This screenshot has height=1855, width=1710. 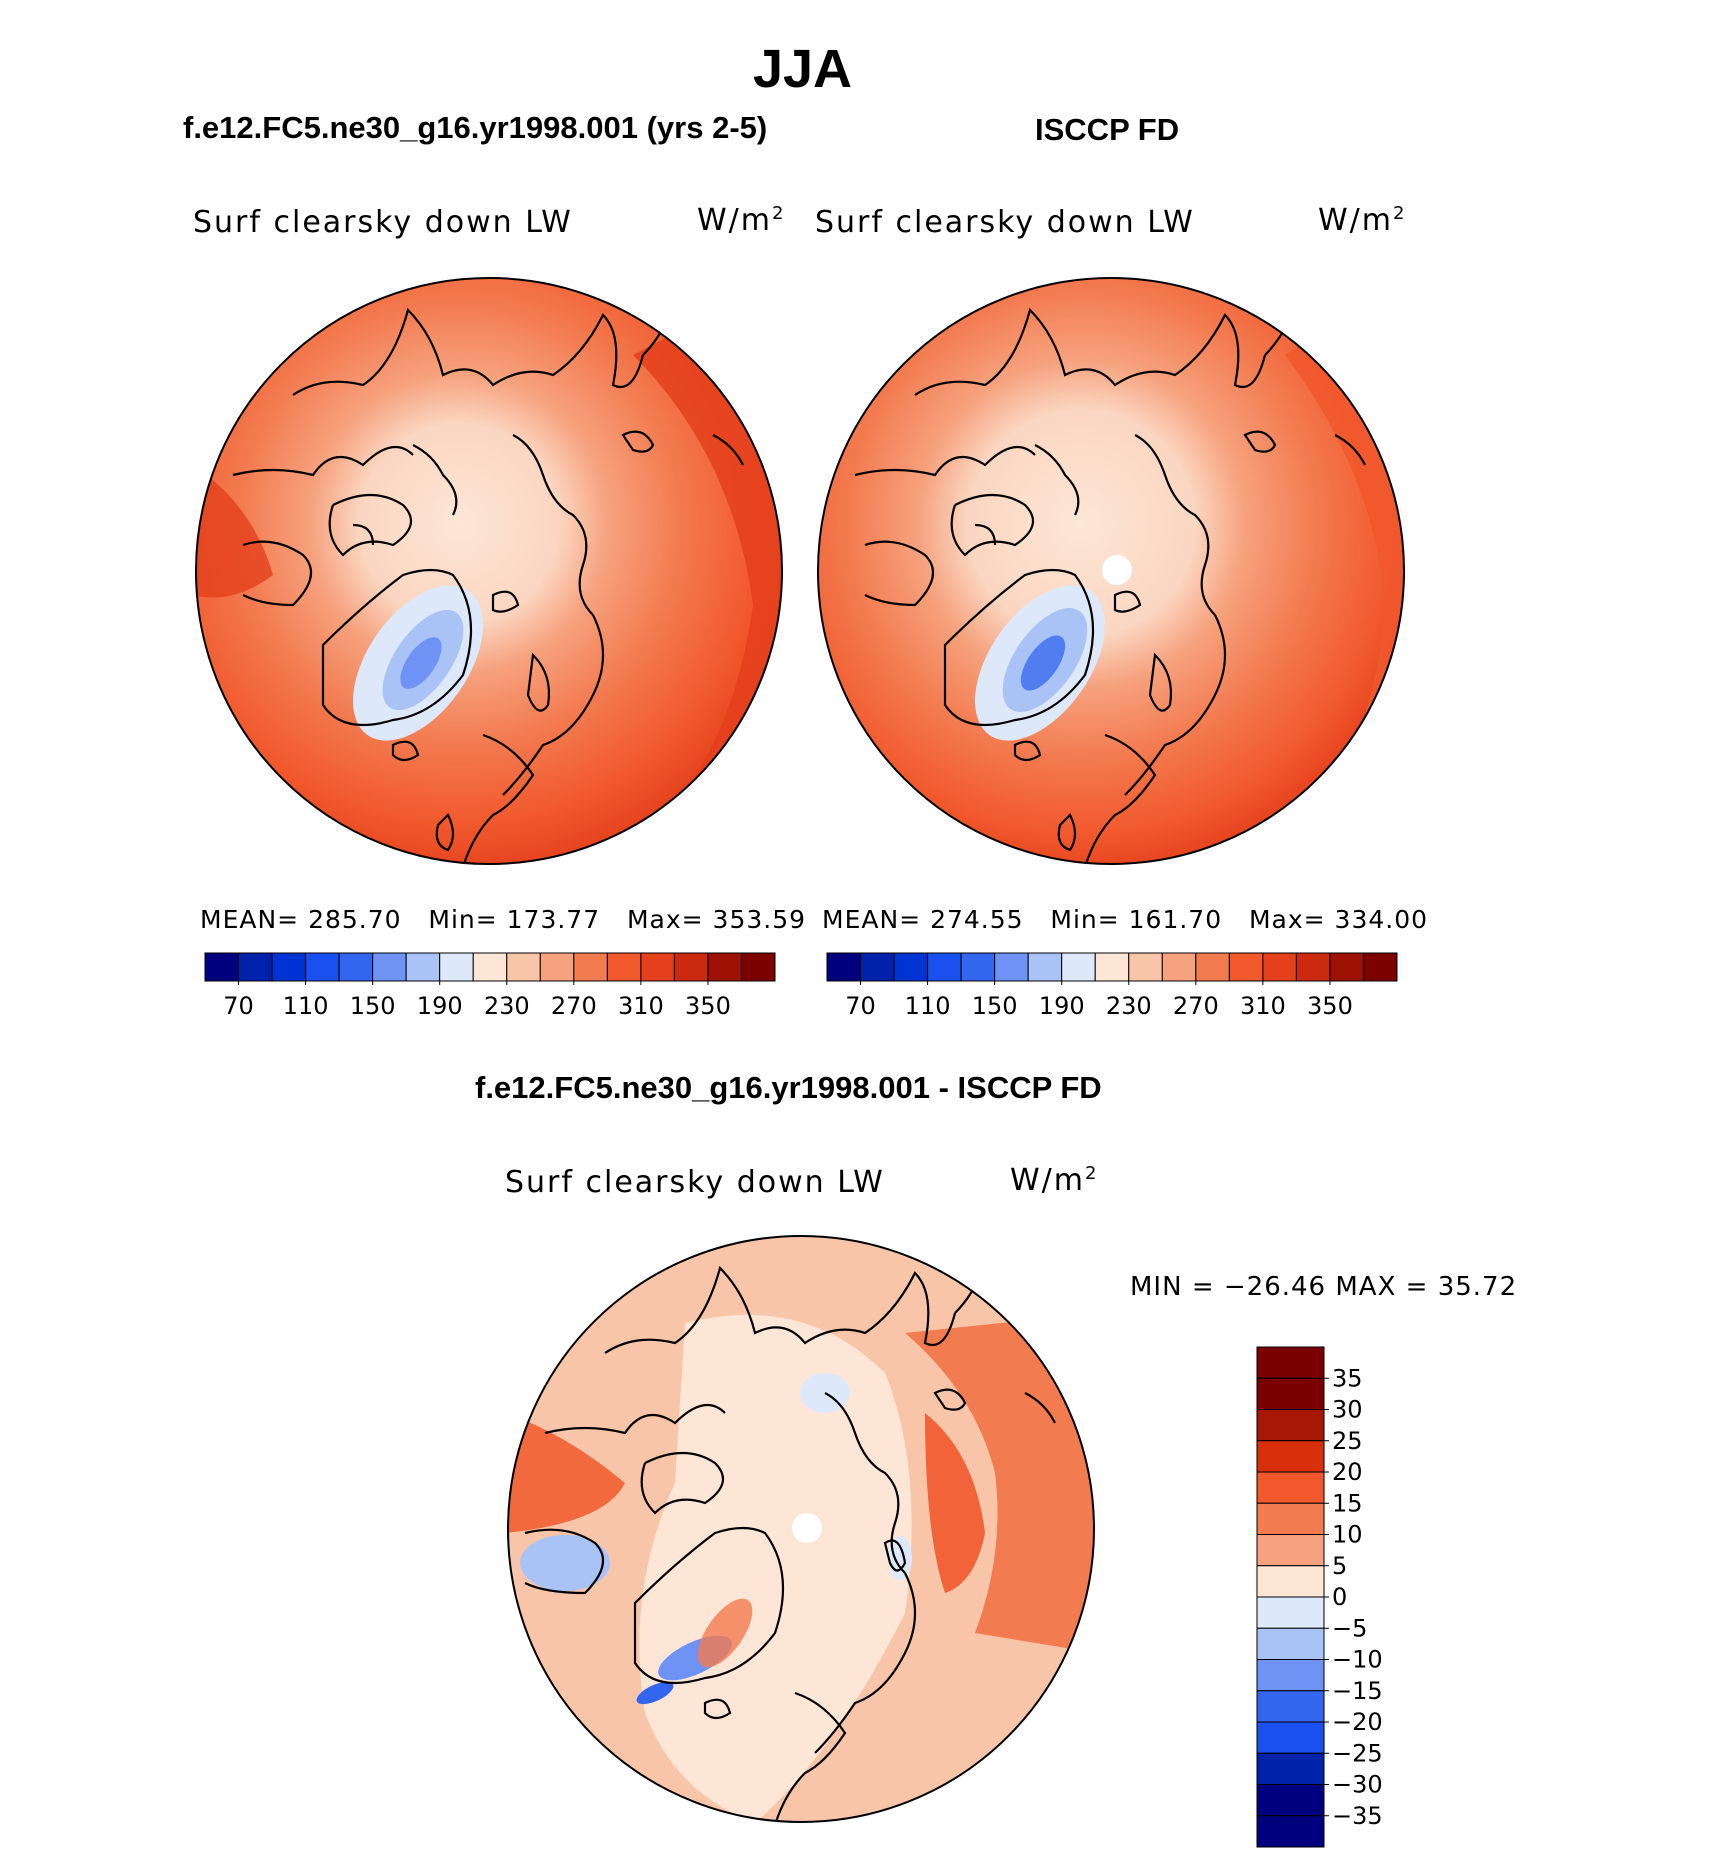 I want to click on map-obs, so click(x=1111, y=571).